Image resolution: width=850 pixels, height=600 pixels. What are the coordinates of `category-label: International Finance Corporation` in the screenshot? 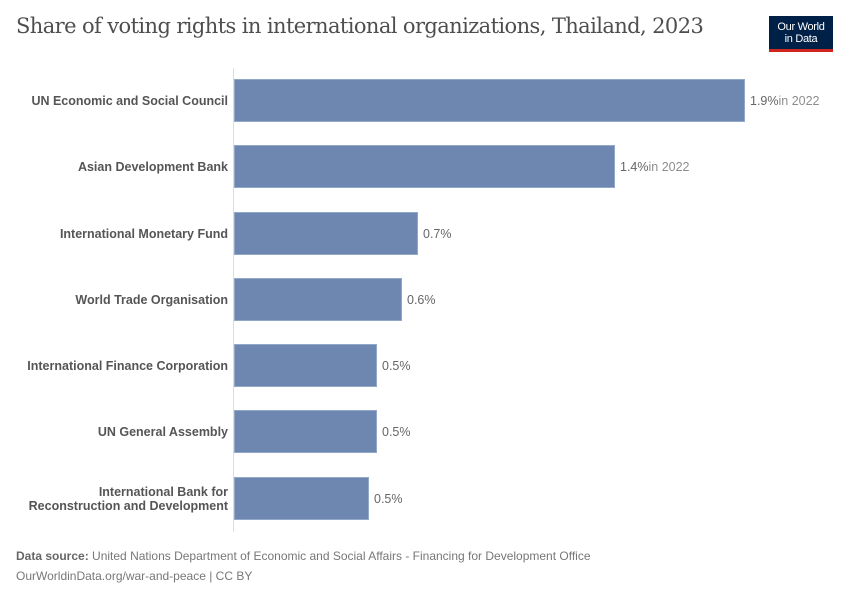 It's located at (127, 366).